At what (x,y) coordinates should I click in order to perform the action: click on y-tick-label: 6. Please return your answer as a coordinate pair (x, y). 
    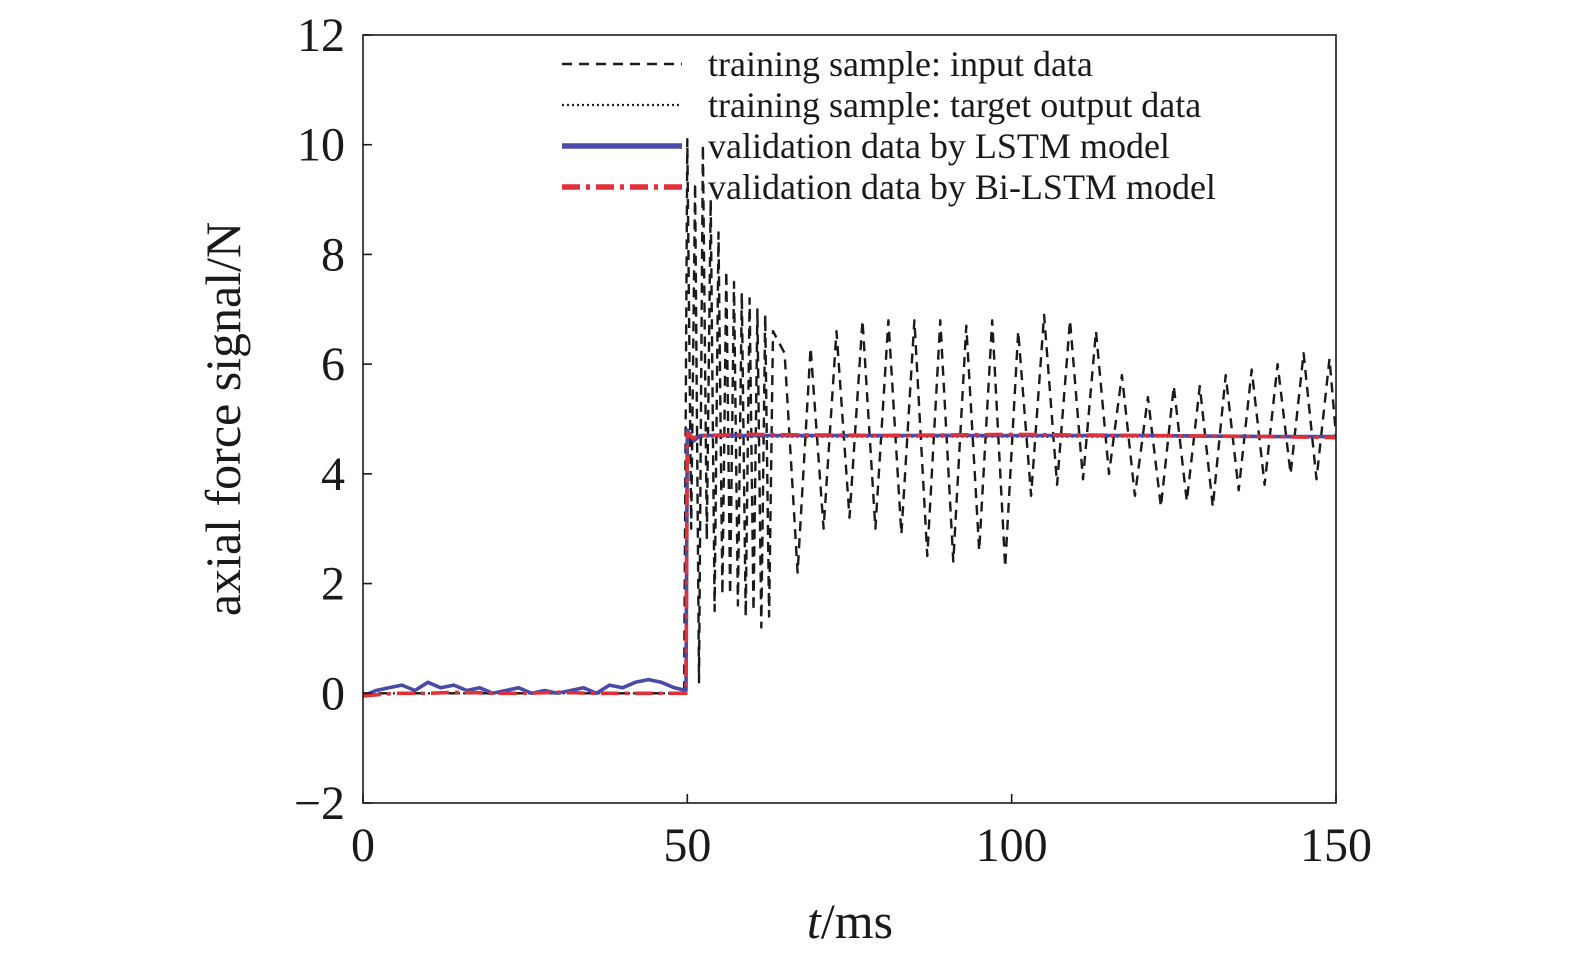
    Looking at the image, I should click on (333, 364).